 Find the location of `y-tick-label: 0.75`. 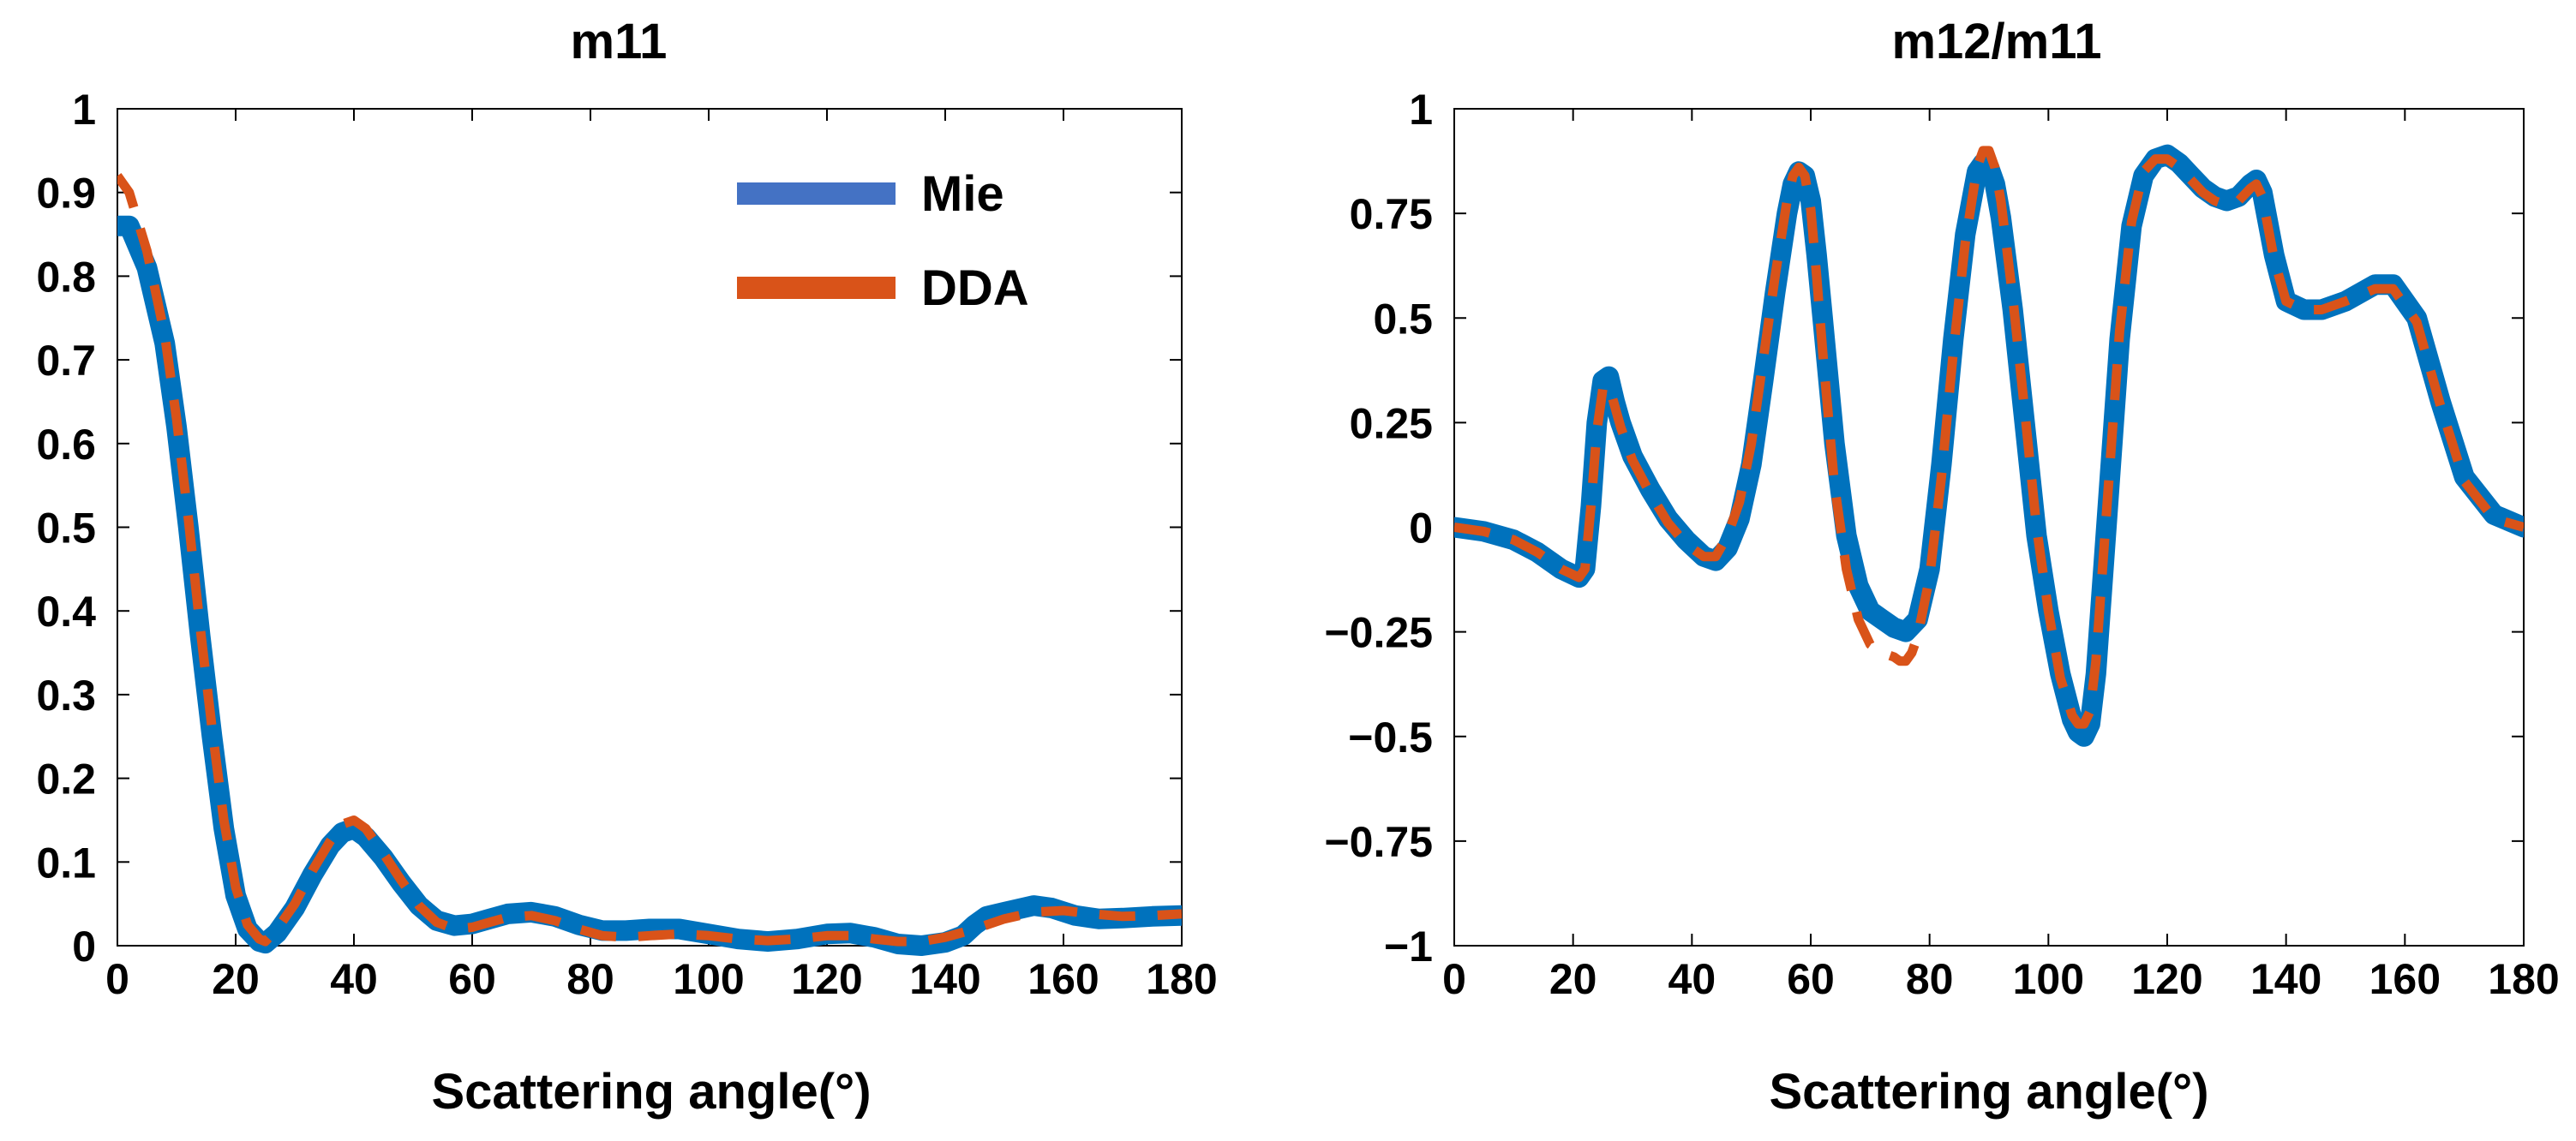

y-tick-label: 0.75 is located at coordinates (1391, 214).